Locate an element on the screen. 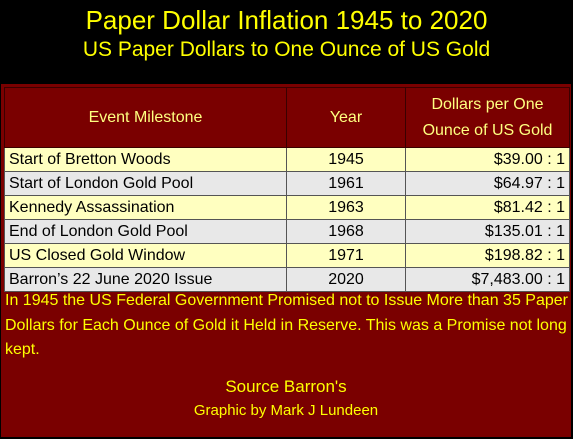  chart-title: Paper Dollar Inflation 1945 to 2020 is located at coordinates (286, 20).